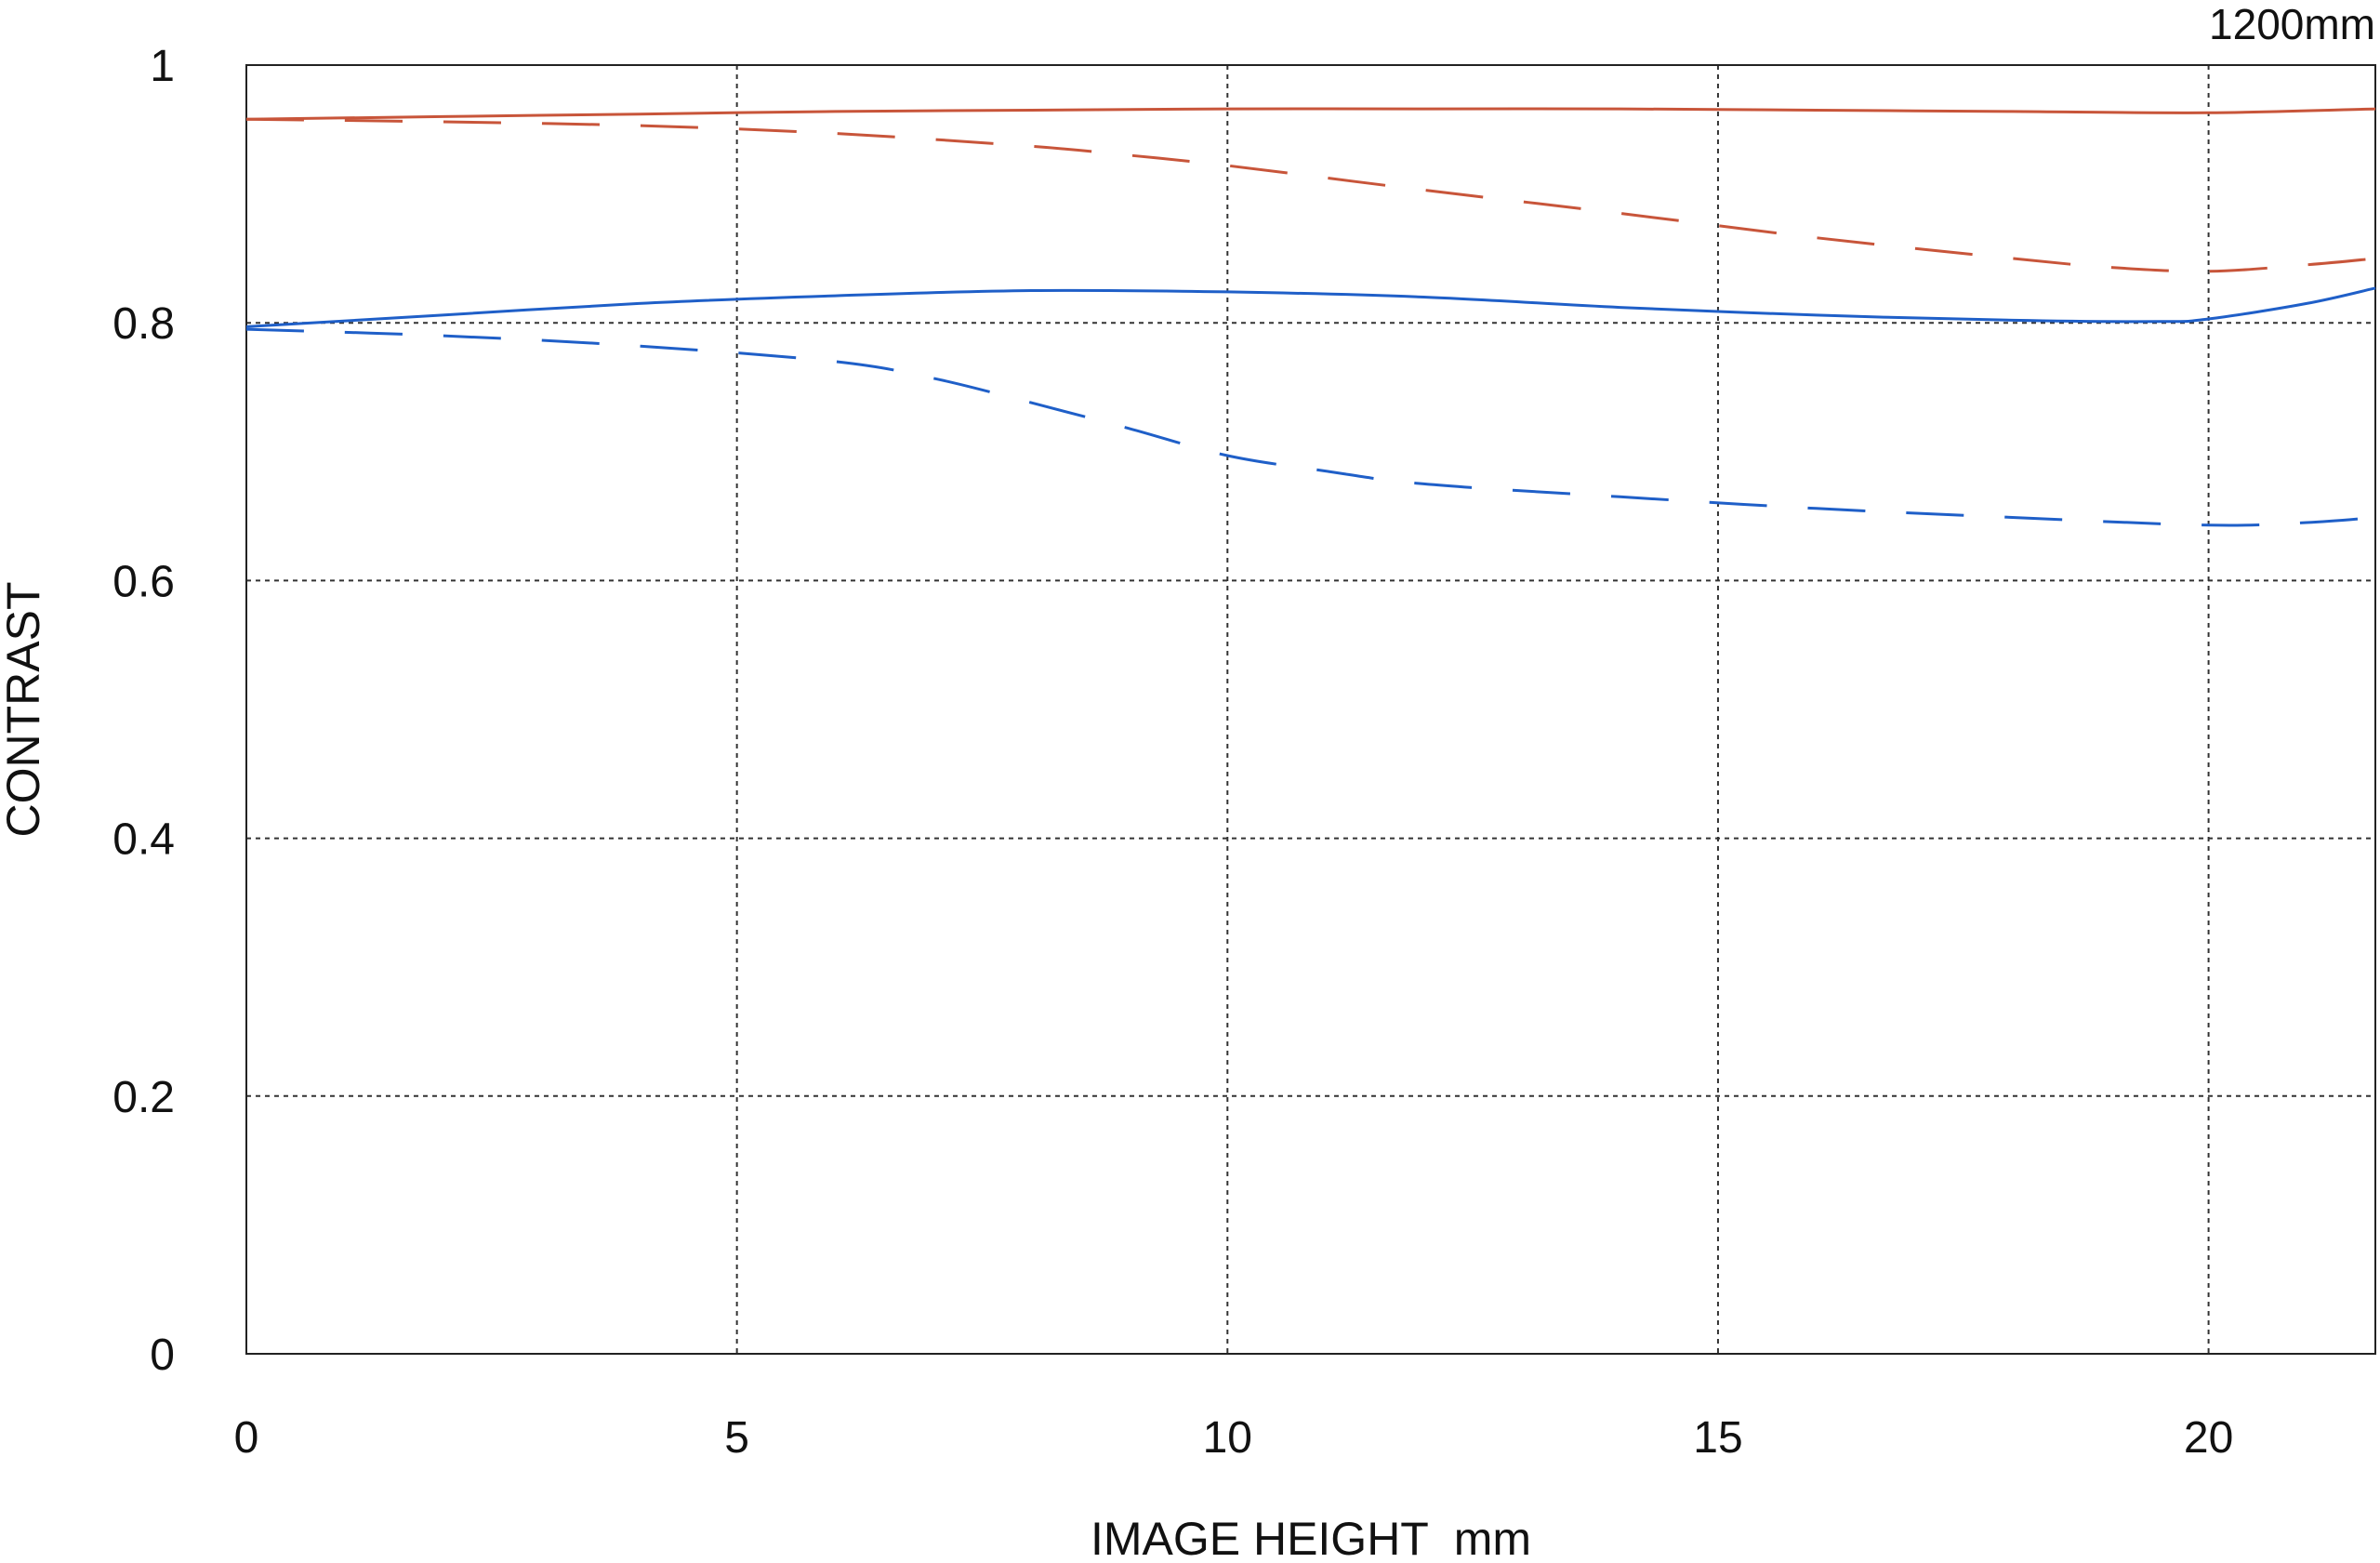 The width and height of the screenshot is (2380, 1563). What do you see at coordinates (143, 324) in the screenshot?
I see `y-tick-label: 0.8` at bounding box center [143, 324].